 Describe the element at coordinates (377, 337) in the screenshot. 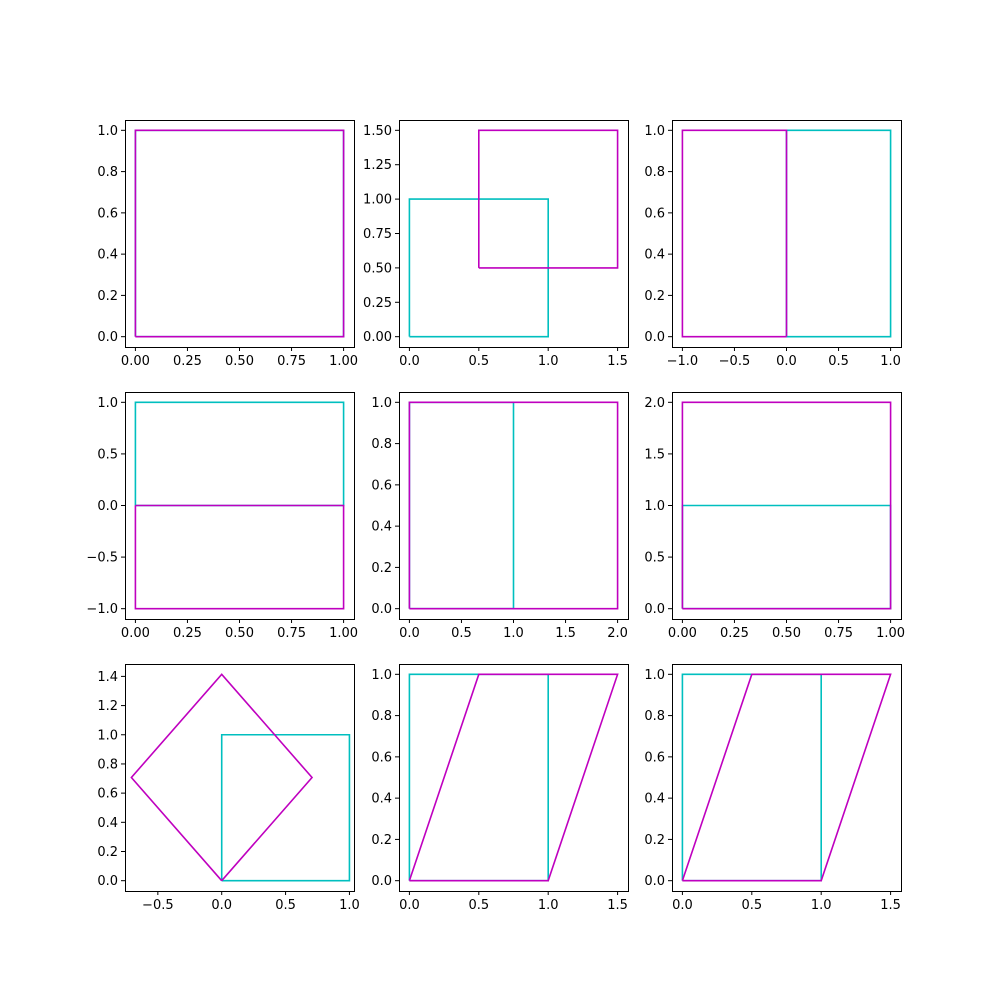

I see `y-tick-label: 0.00` at that location.